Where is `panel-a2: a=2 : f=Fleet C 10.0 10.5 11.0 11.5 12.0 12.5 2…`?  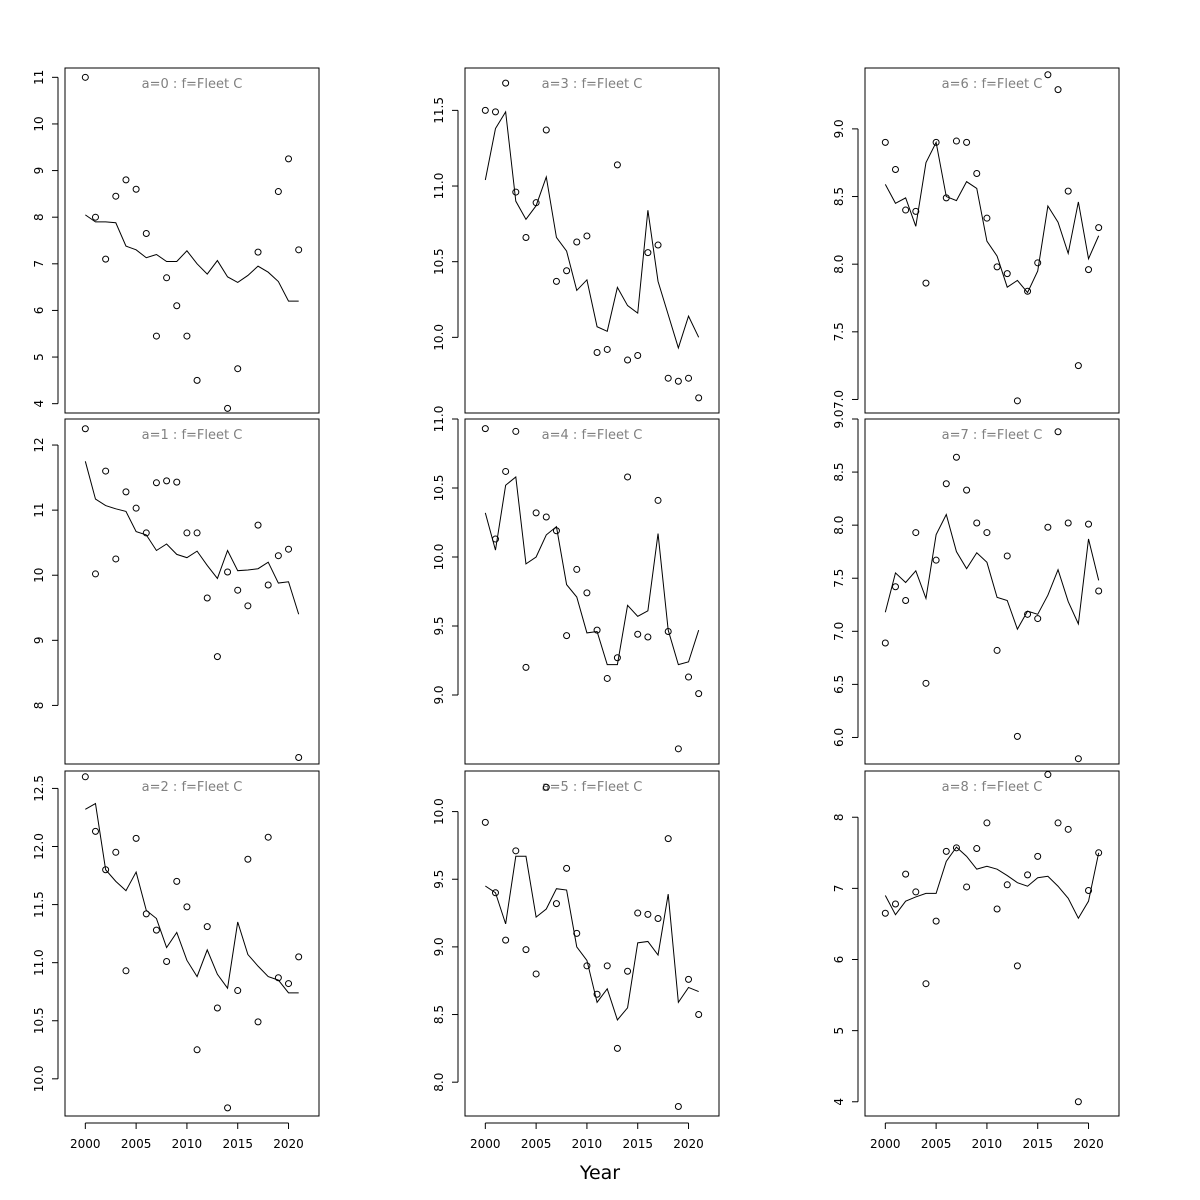
panel-a2: a=2 : f=Fleet C 10.0 10.5 11.0 11.5 12.0 12.5 2… is located at coordinates (176, 960).